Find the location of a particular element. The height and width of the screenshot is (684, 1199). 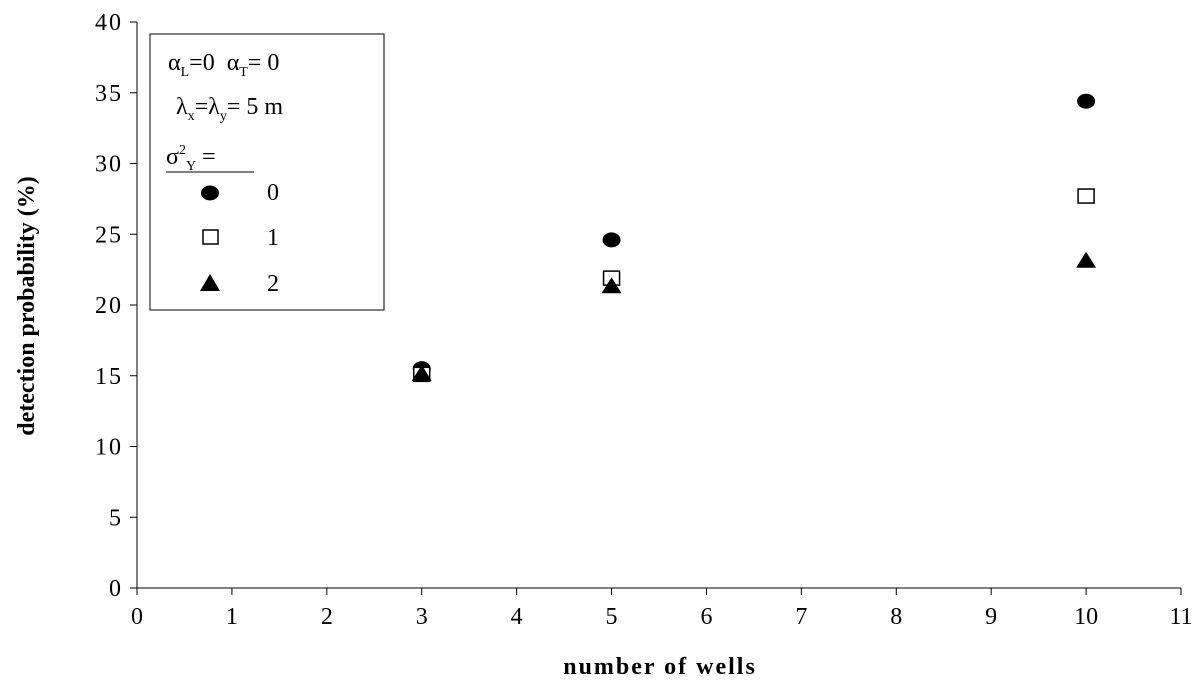

y-tick-label: 20 is located at coordinates (109, 306).